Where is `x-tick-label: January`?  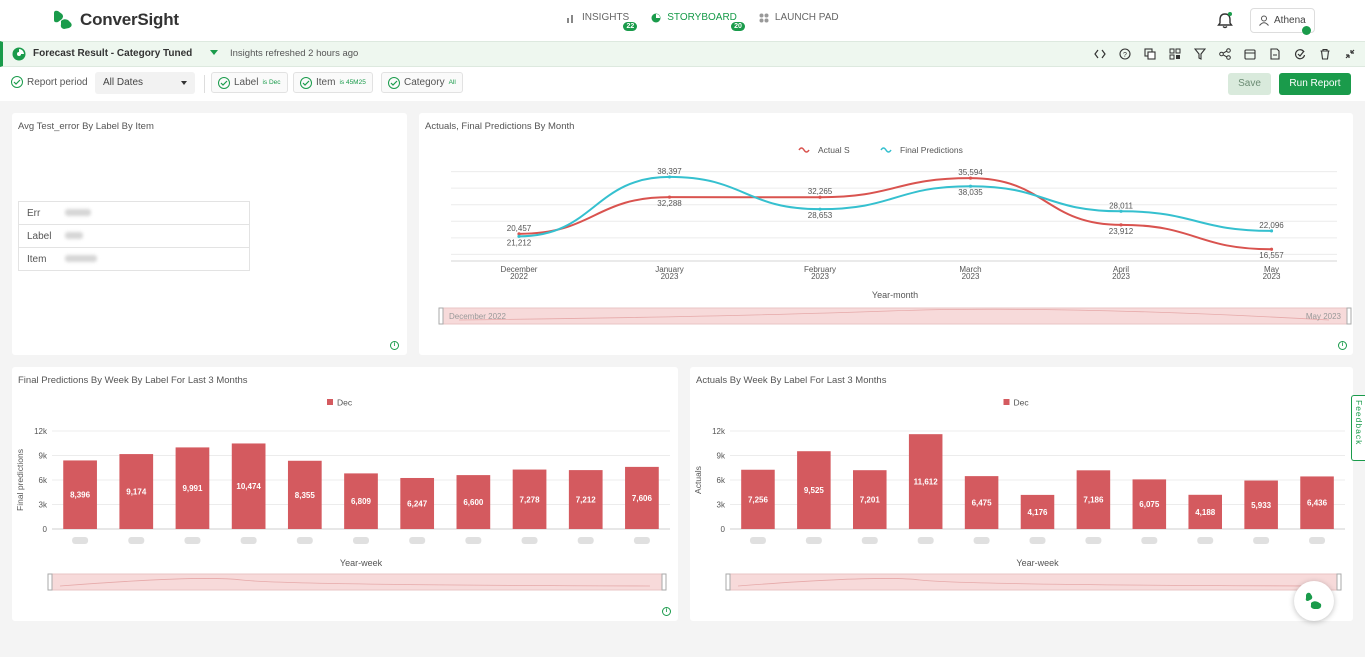
x-tick-label: January is located at coordinates (669, 269).